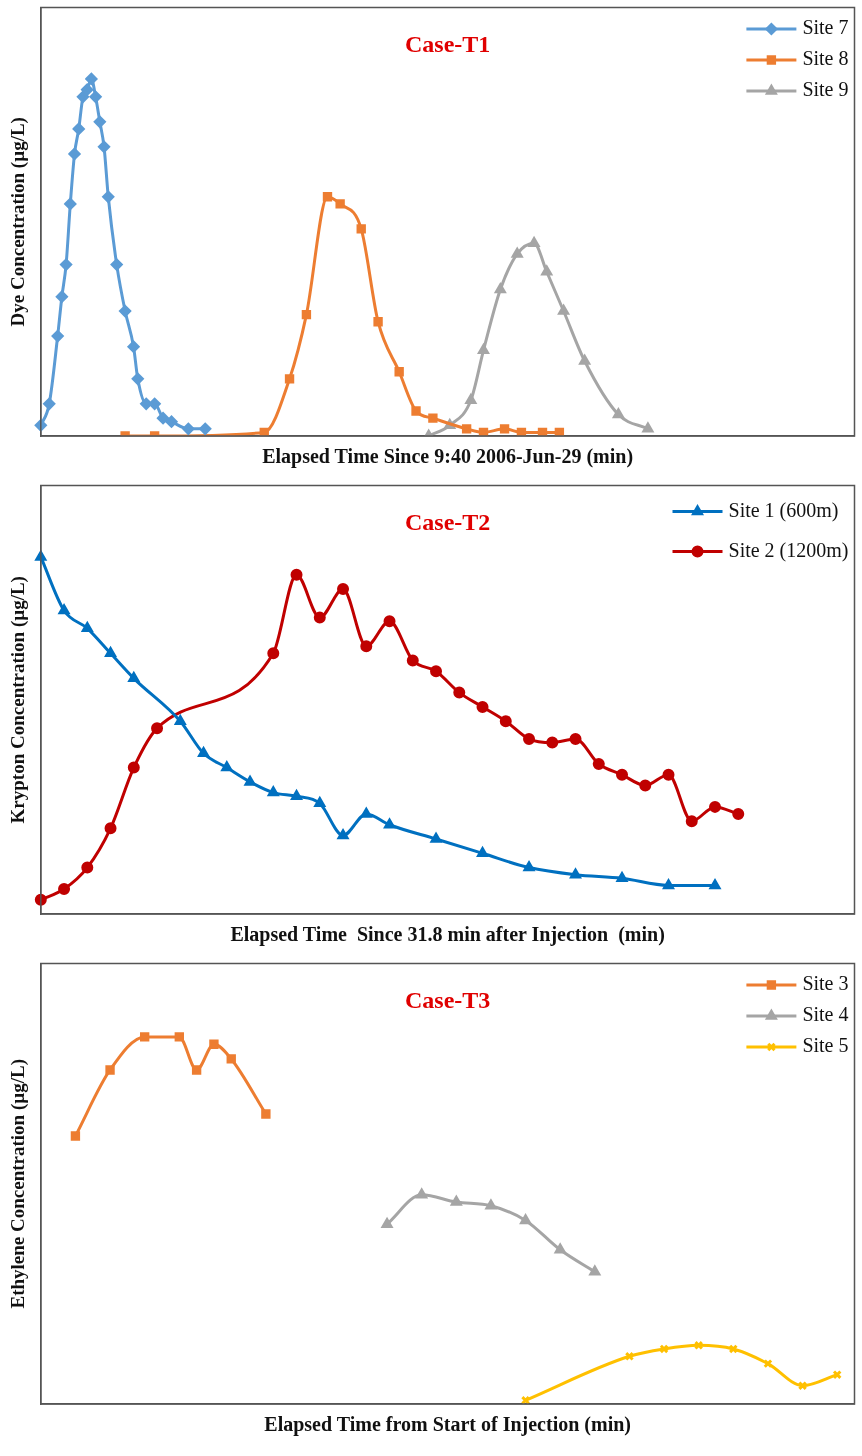 This screenshot has width=862, height=1456. Describe the element at coordinates (18, 700) in the screenshot. I see `y-axis-title: Krypton Concentration (µg/L)` at that location.